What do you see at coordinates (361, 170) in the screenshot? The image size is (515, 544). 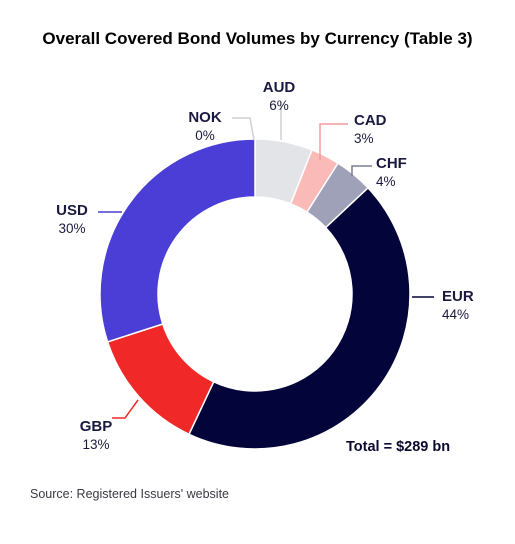 I see `leader-line-chf` at bounding box center [361, 170].